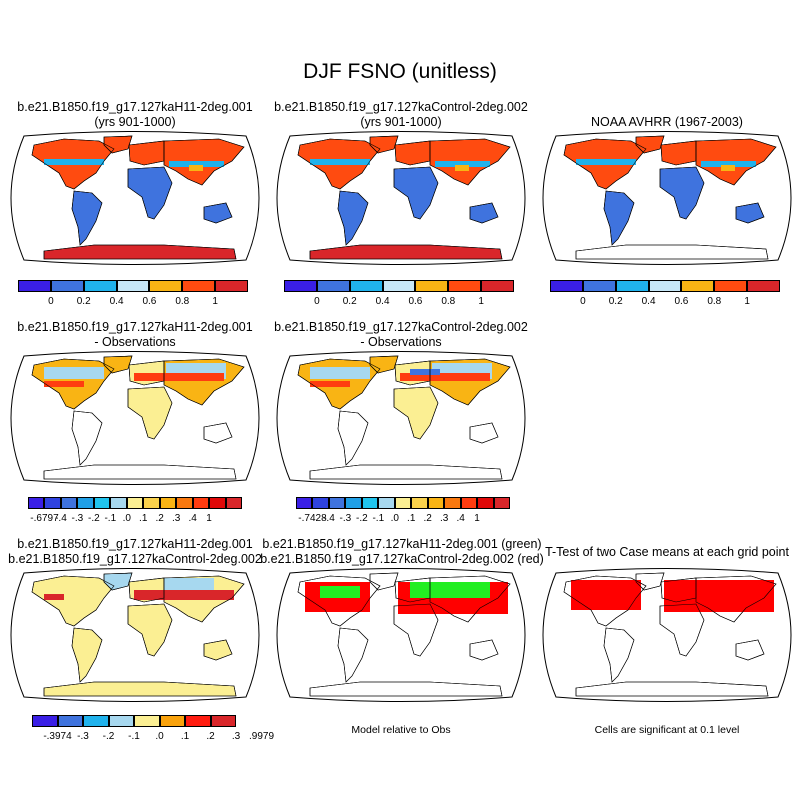 The height and width of the screenshot is (800, 800). Describe the element at coordinates (143, 518) in the screenshot. I see `colorbar-tick-label: .1` at that location.